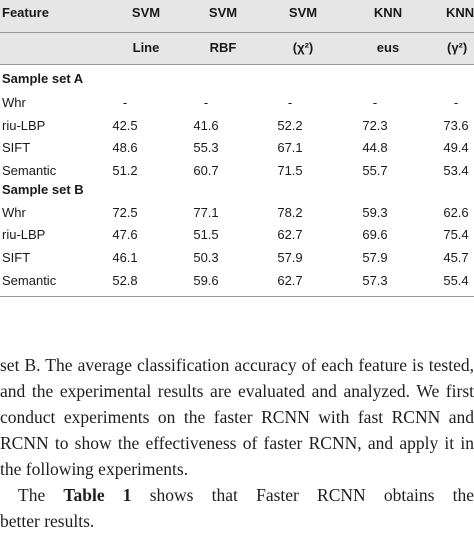  Describe the element at coordinates (456, 212) in the screenshot. I see `cell: 62.6` at that location.